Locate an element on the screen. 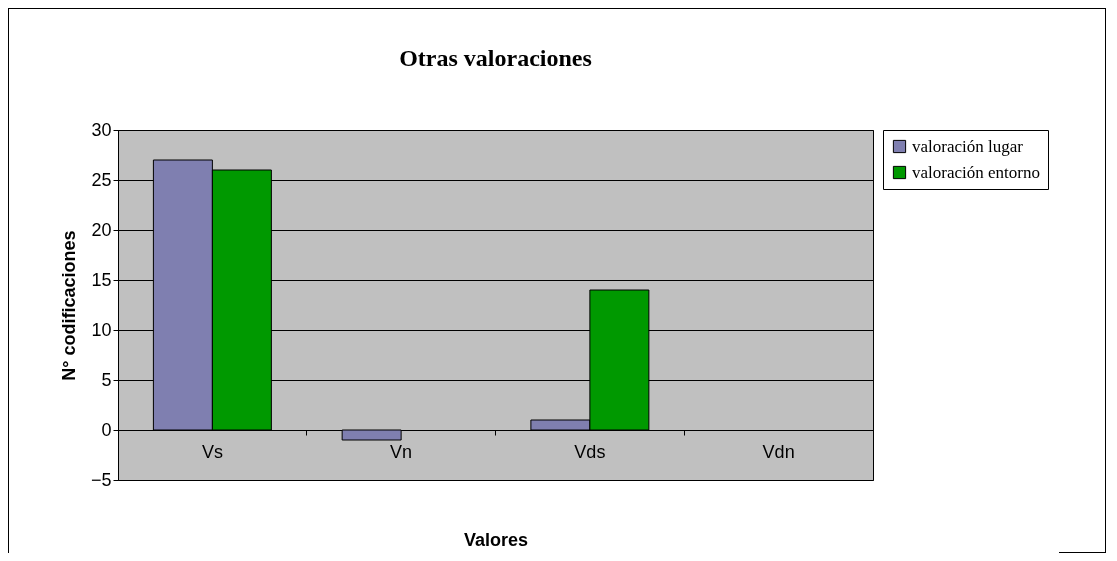 Image resolution: width=1117 pixels, height=561 pixels. bar is located at coordinates (371, 435).